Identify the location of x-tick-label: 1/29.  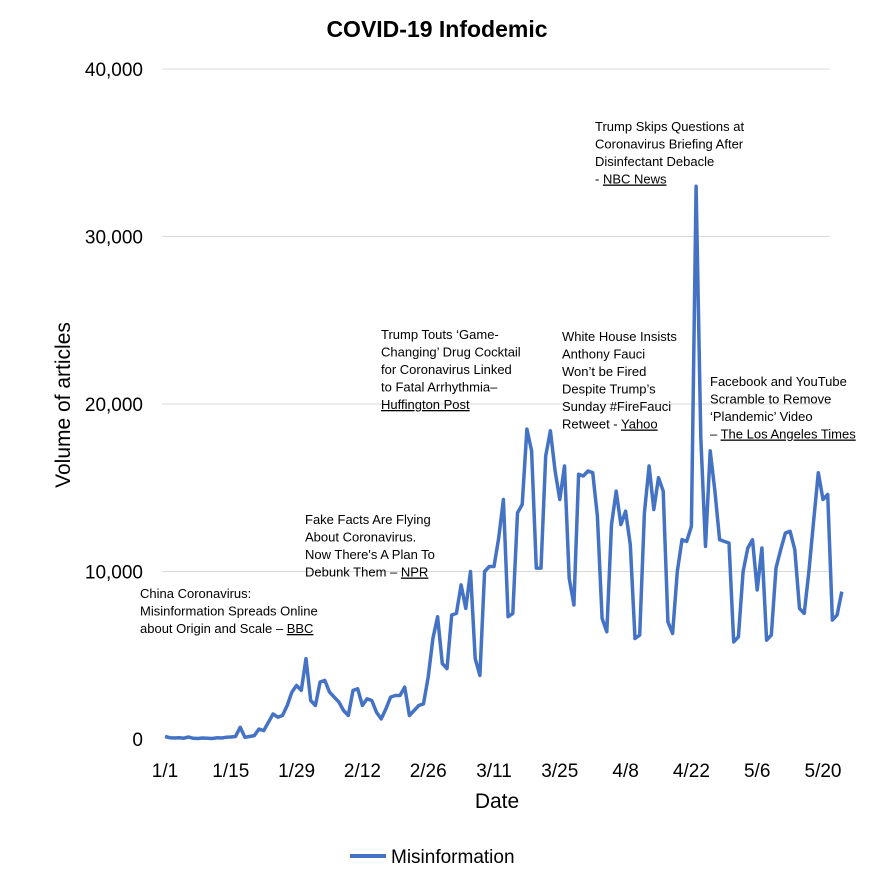
(296, 771).